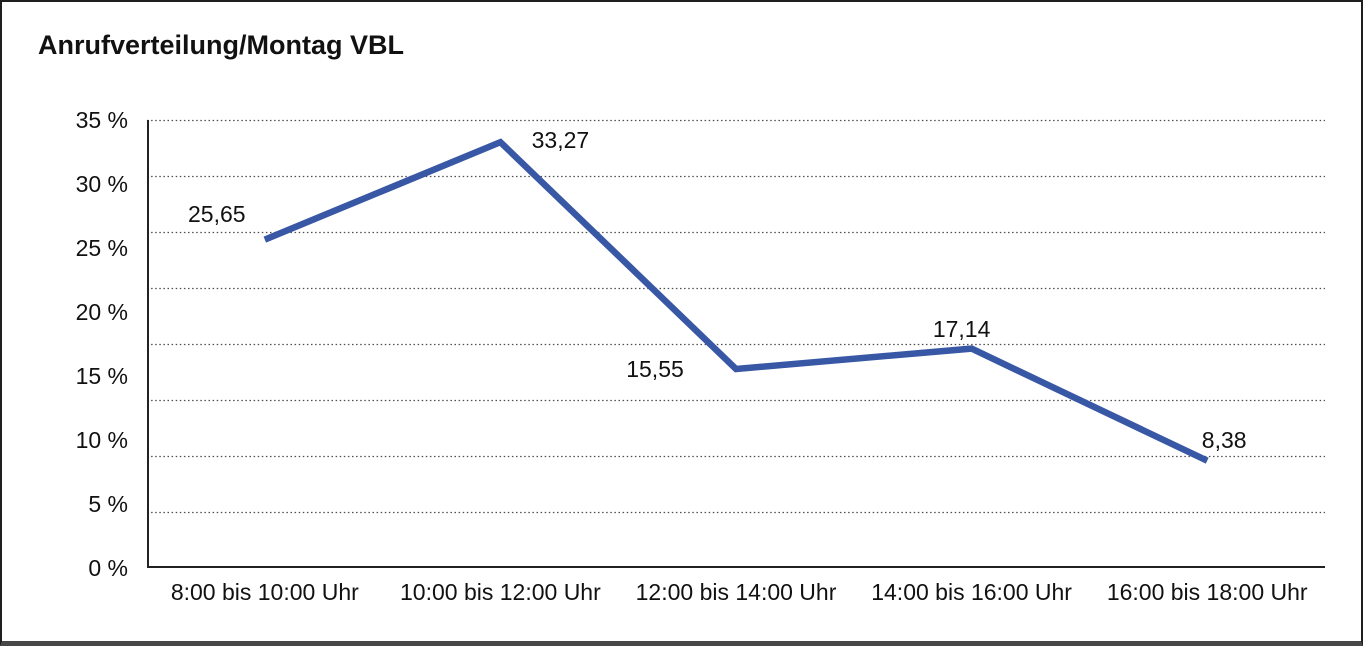 The image size is (1363, 646). I want to click on x-category-label: 8:00 bis 10:00 Uhr, so click(264, 592).